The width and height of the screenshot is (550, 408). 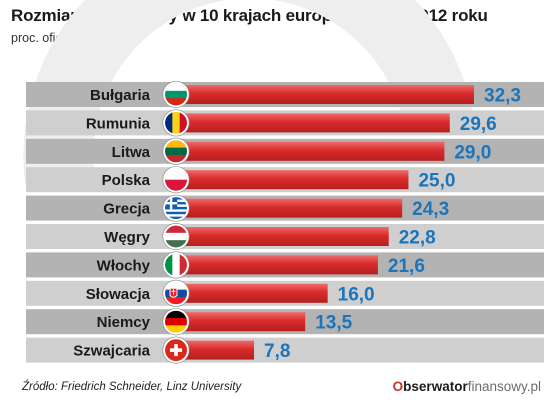 I want to click on italy-flag-icon, so click(x=176, y=265).